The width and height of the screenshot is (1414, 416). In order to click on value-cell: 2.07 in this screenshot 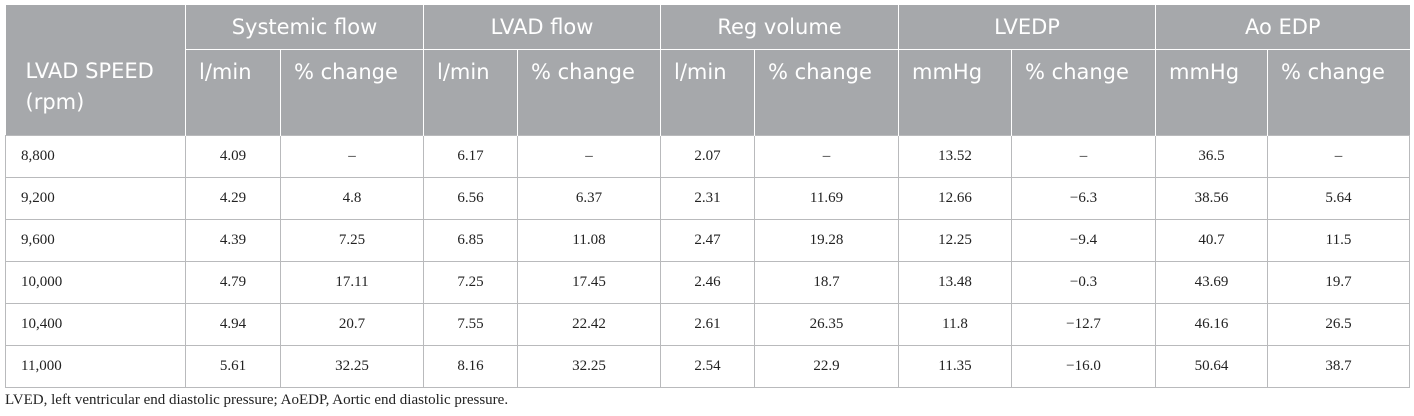, I will do `click(708, 156)`.